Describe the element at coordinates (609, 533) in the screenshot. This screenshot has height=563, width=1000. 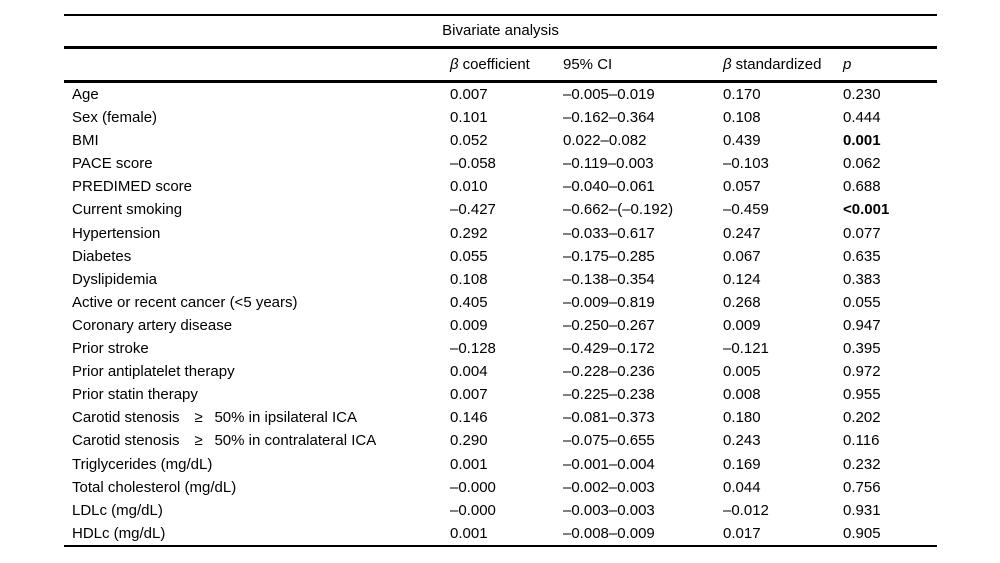
I see `cell-95ci: –0.008–0.009` at that location.